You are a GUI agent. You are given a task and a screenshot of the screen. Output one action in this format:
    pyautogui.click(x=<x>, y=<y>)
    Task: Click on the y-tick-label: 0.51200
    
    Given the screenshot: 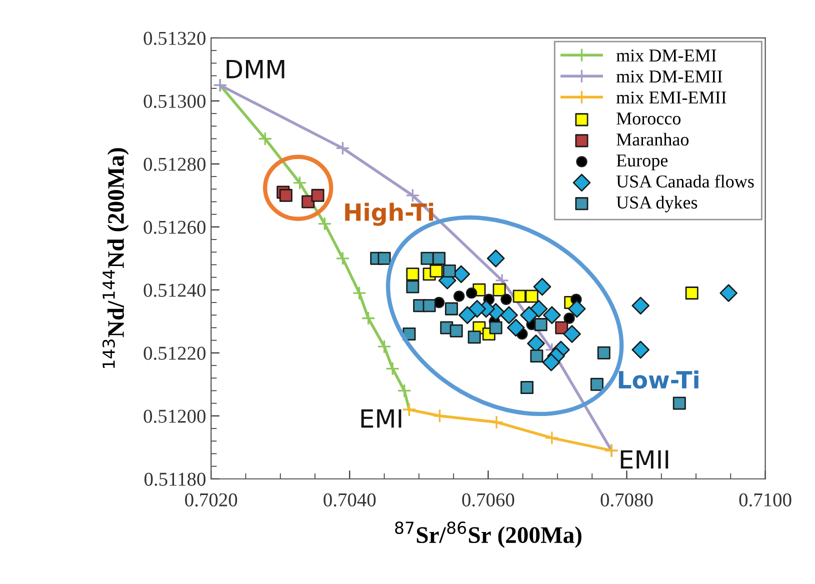 What is the action you would take?
    pyautogui.click(x=175, y=416)
    